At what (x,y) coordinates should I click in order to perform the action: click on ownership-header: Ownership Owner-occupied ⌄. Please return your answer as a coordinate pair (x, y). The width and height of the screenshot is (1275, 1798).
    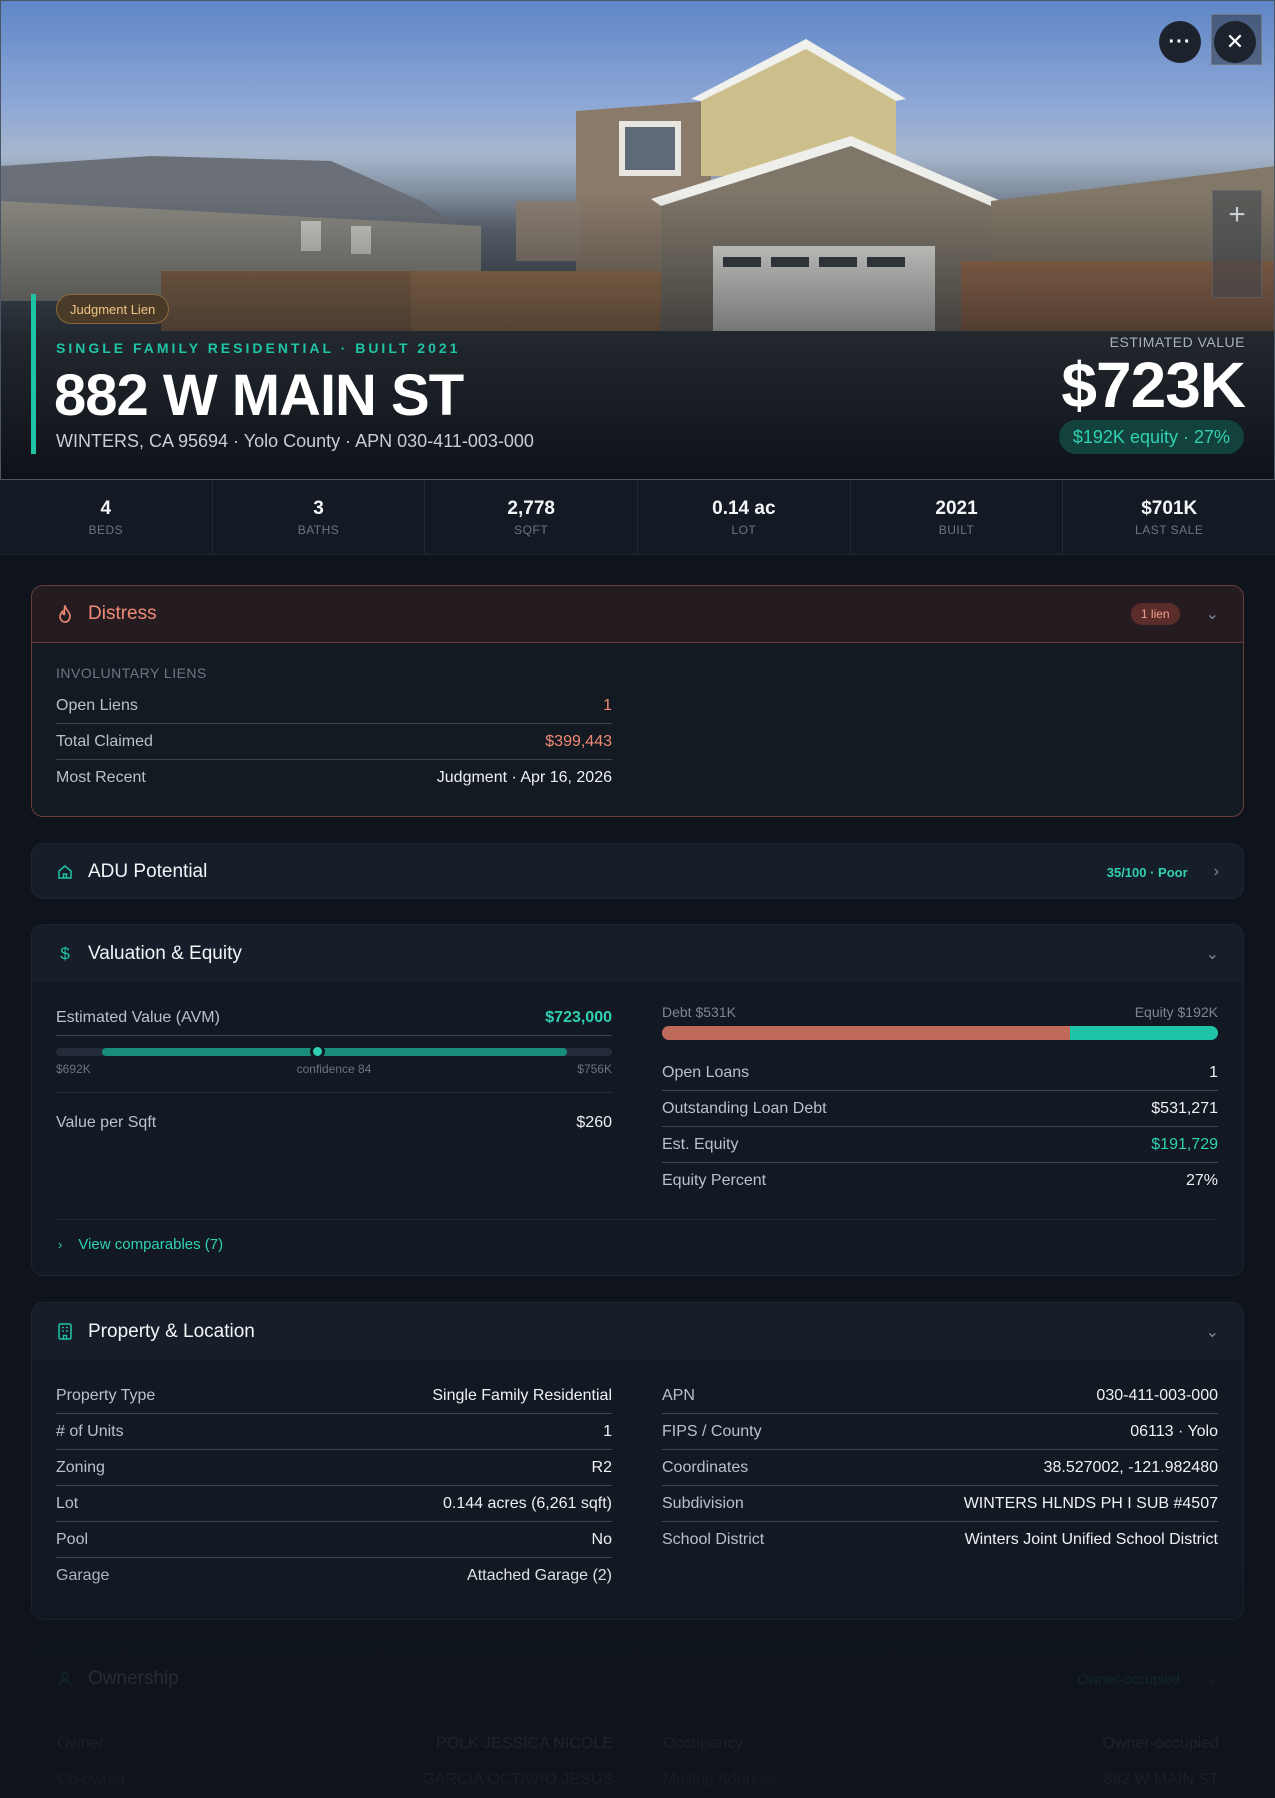
    Looking at the image, I should click on (637, 1679).